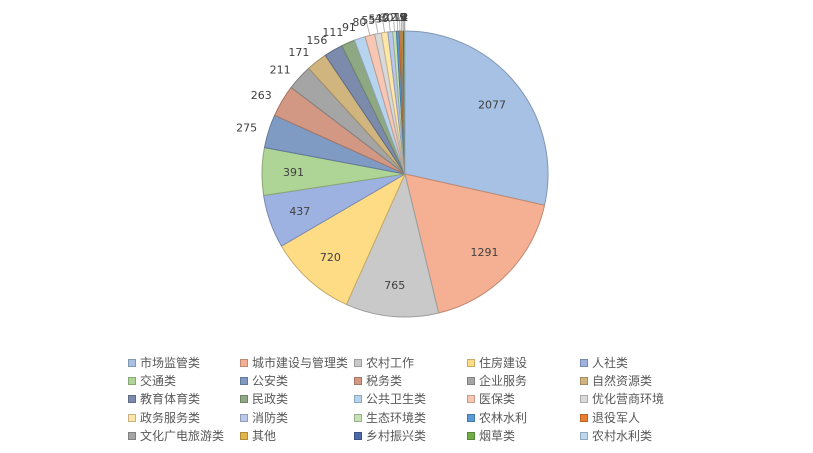 This screenshot has width=813, height=453. What do you see at coordinates (182, 435) in the screenshot?
I see `legend-label: 文化广电旅游类` at bounding box center [182, 435].